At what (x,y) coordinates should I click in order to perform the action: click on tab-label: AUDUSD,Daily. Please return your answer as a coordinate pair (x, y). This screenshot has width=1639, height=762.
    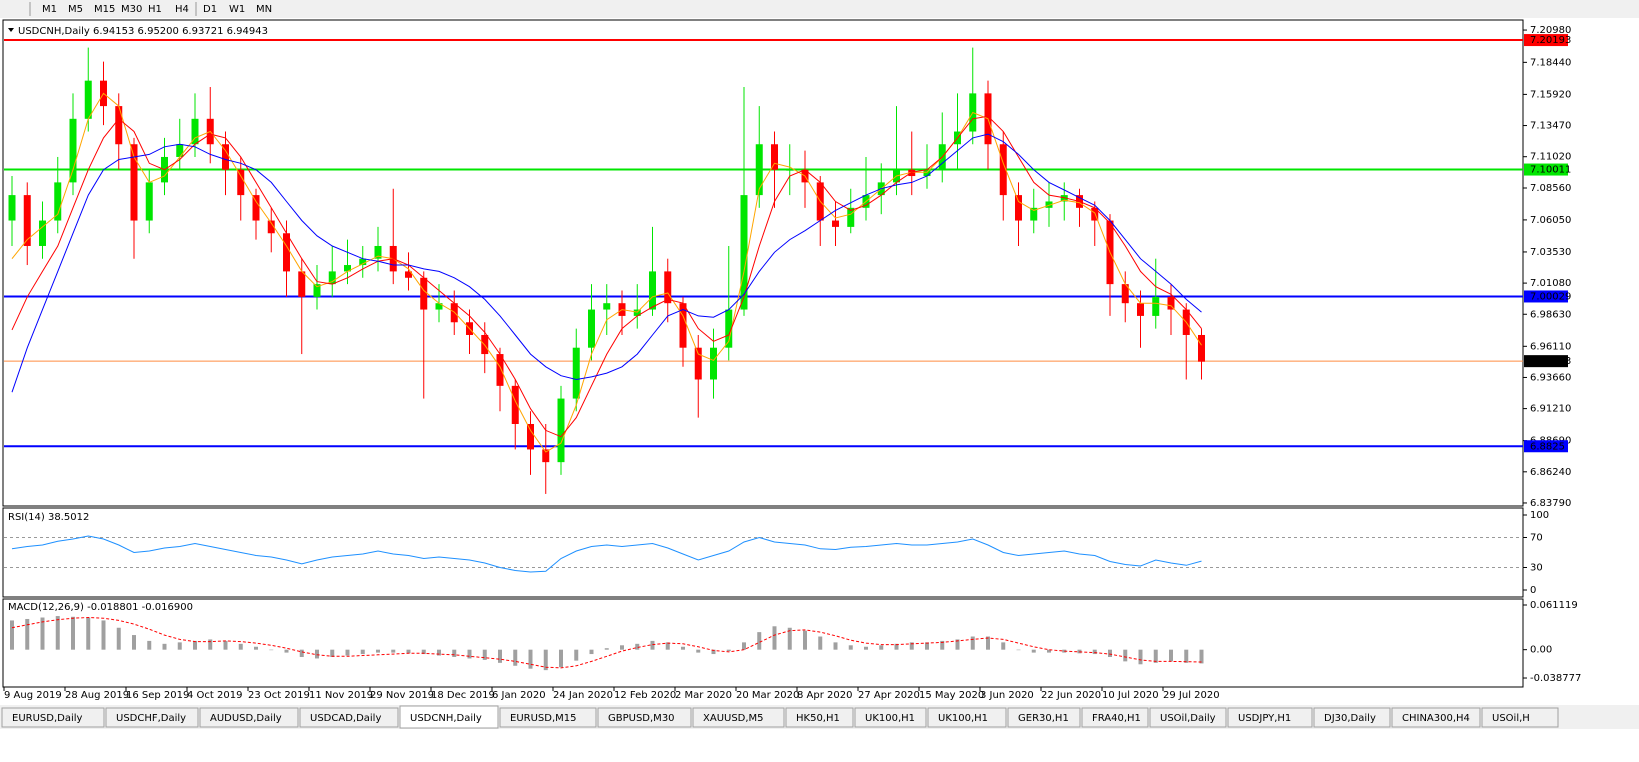
    Looking at the image, I should click on (246, 718).